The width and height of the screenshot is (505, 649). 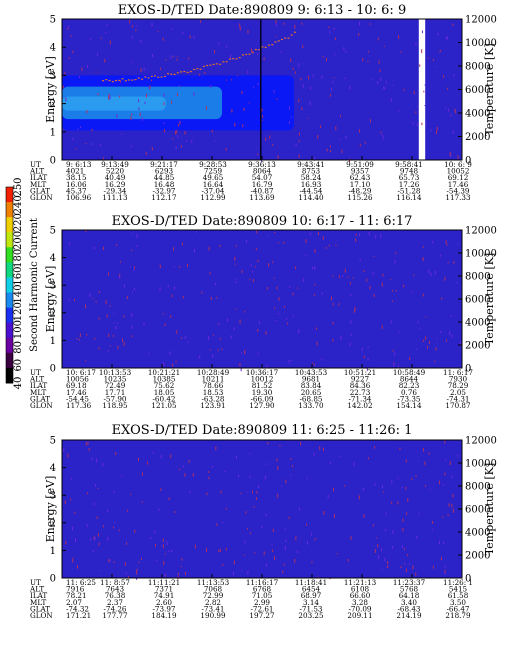 I want to click on table-cell: 118.95, so click(x=115, y=405).